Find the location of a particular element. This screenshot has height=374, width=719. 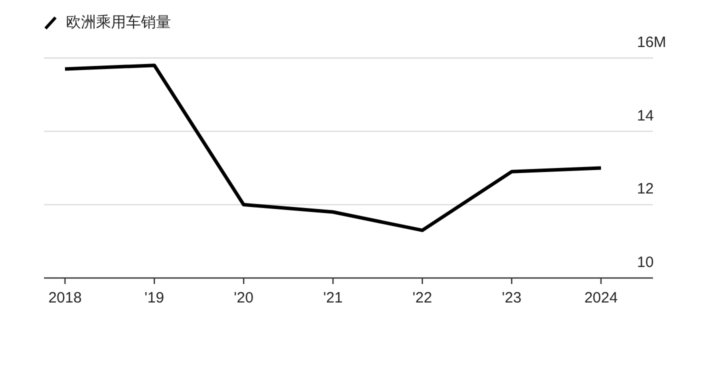

x-tick-label: '23 is located at coordinates (512, 298).